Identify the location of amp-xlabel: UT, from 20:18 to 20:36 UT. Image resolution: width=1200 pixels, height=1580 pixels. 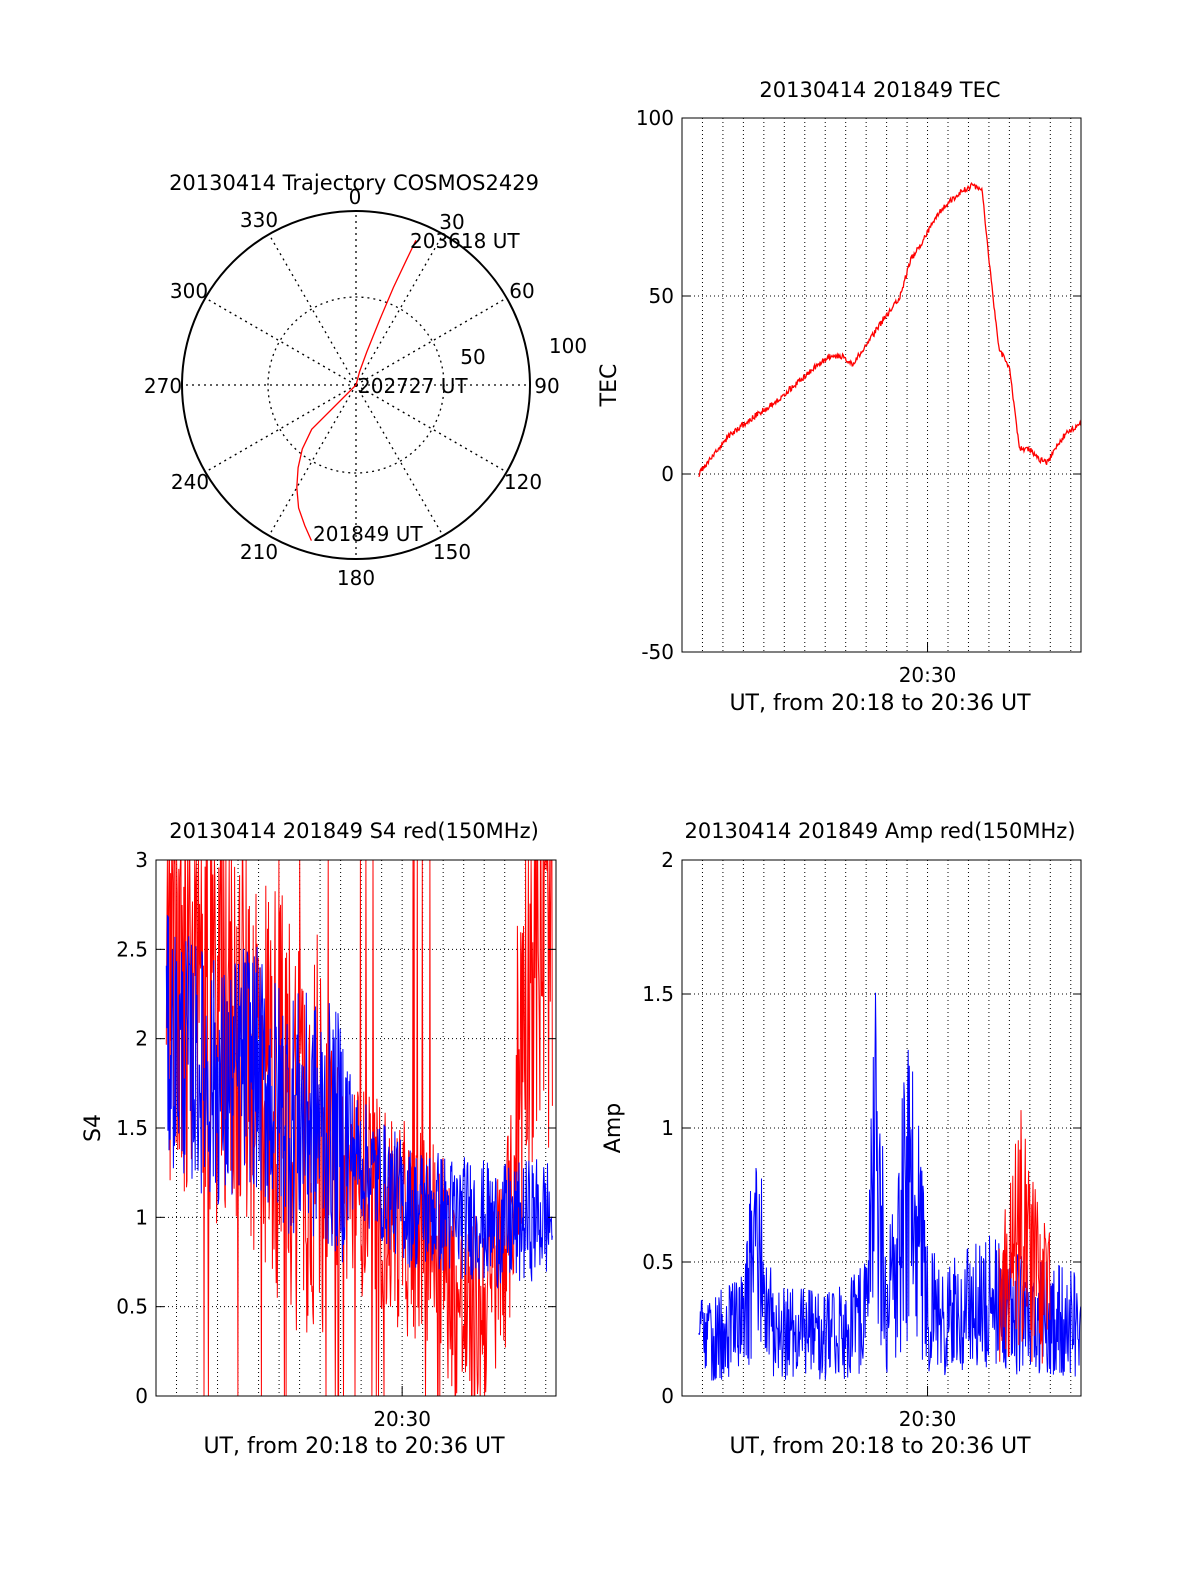
(880, 1446).